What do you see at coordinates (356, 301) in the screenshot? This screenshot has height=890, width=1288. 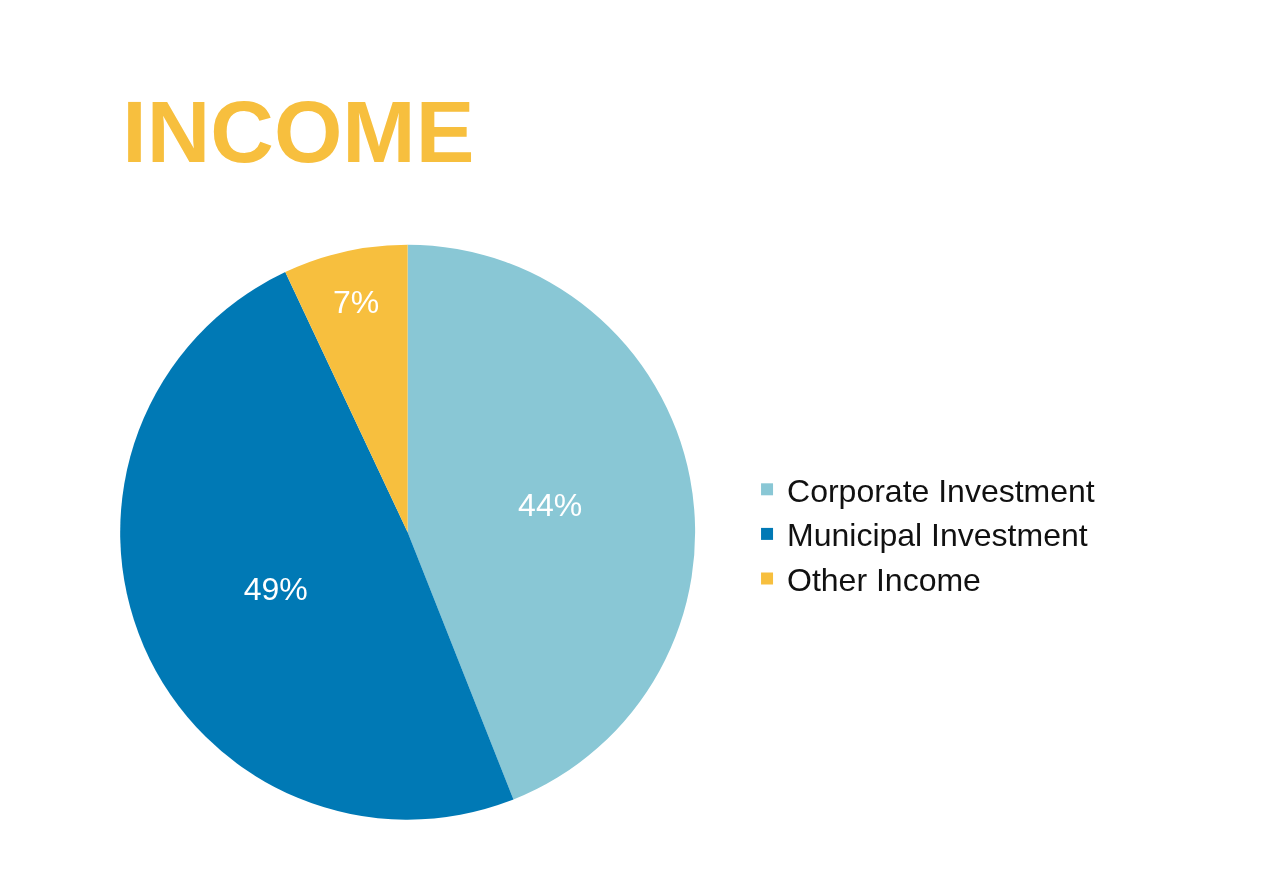 I see `data-label: 7%` at bounding box center [356, 301].